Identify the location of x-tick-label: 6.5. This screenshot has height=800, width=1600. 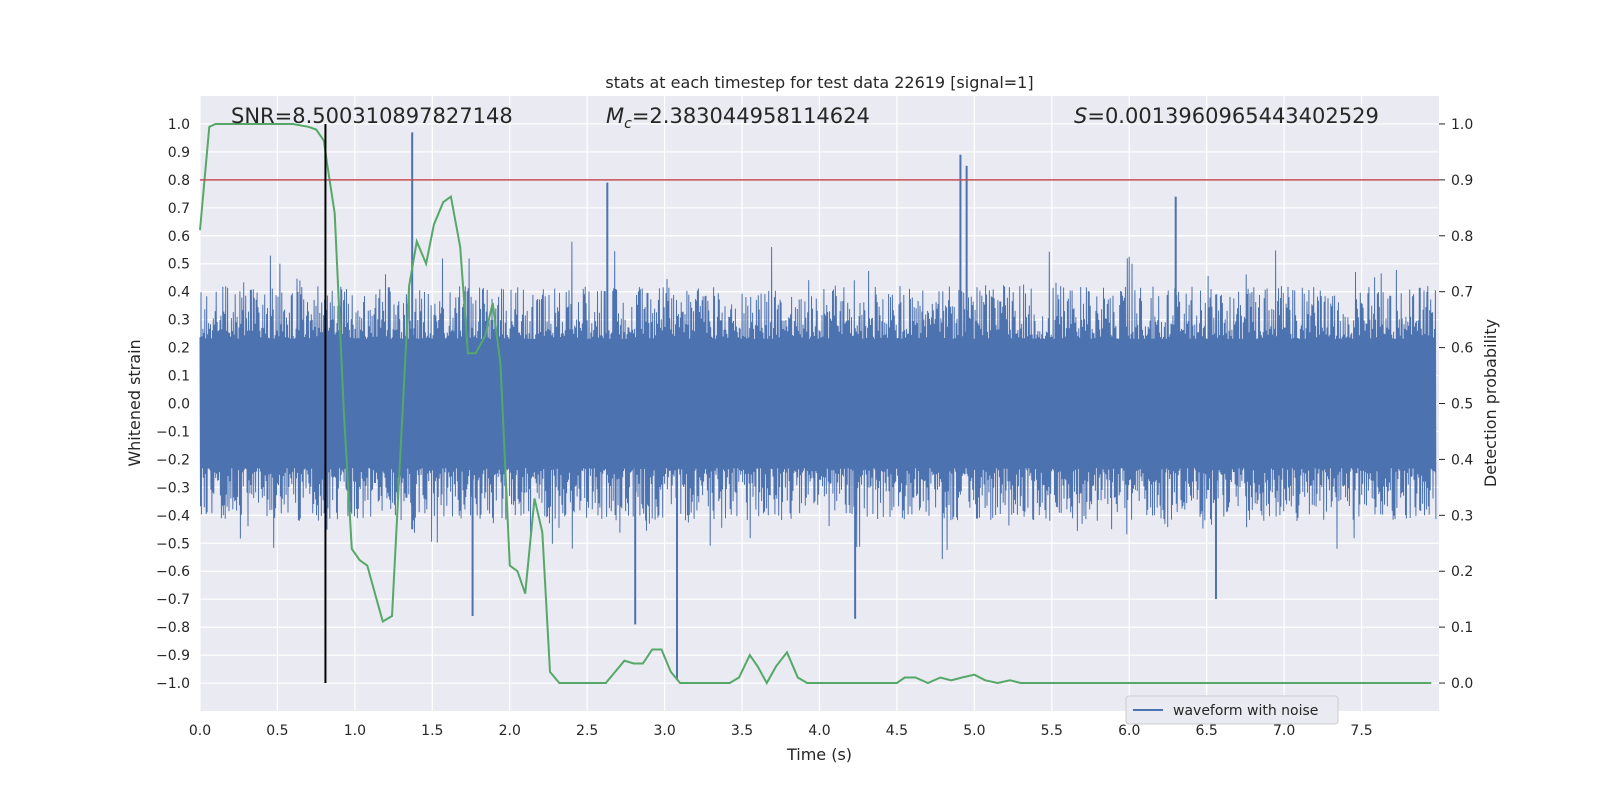
(1207, 731).